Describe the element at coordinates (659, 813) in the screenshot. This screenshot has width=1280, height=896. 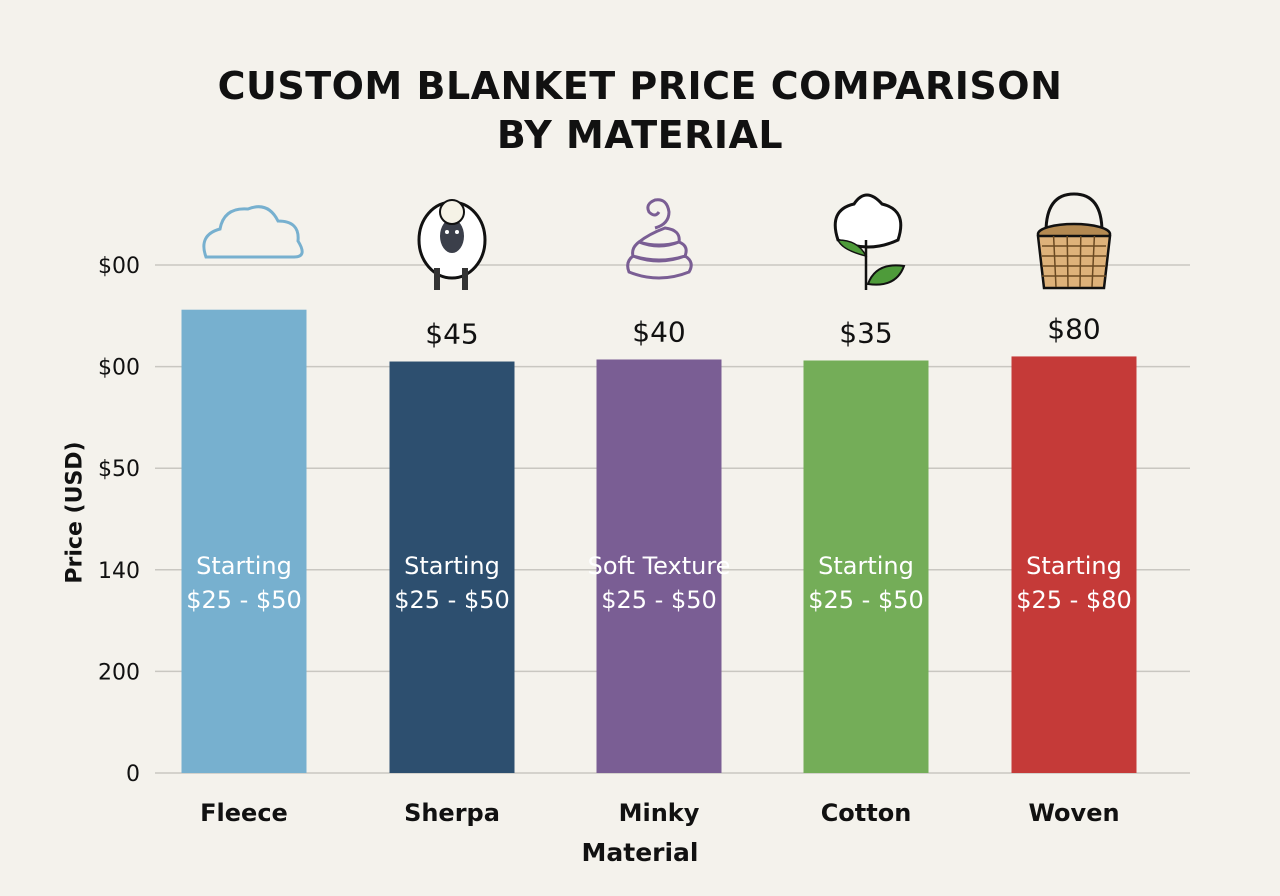
I see `x-tick-label: Minky` at that location.